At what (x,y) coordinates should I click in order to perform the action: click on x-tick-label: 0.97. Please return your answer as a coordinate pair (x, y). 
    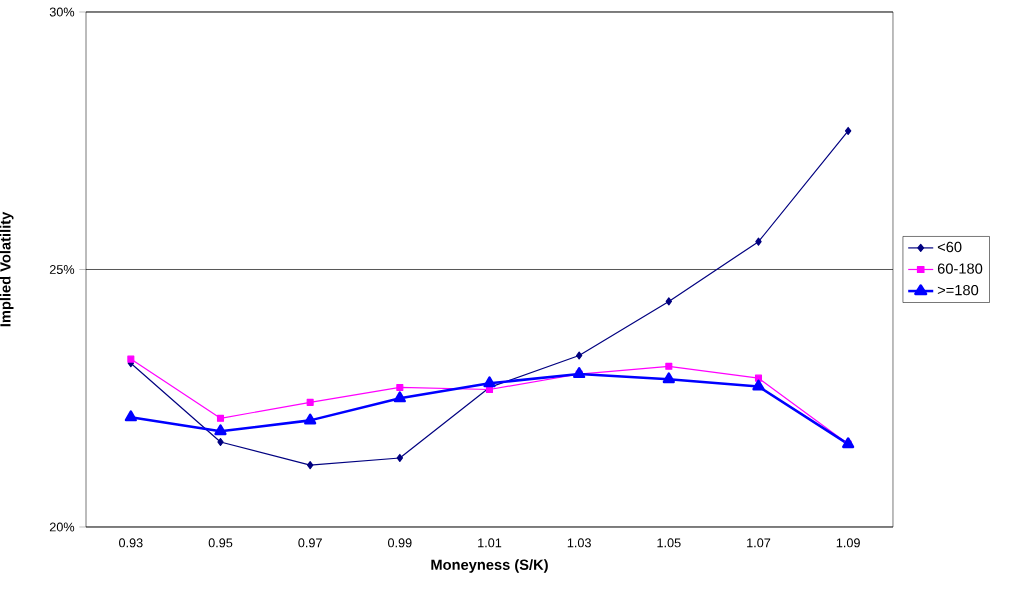
    Looking at the image, I should click on (310, 543).